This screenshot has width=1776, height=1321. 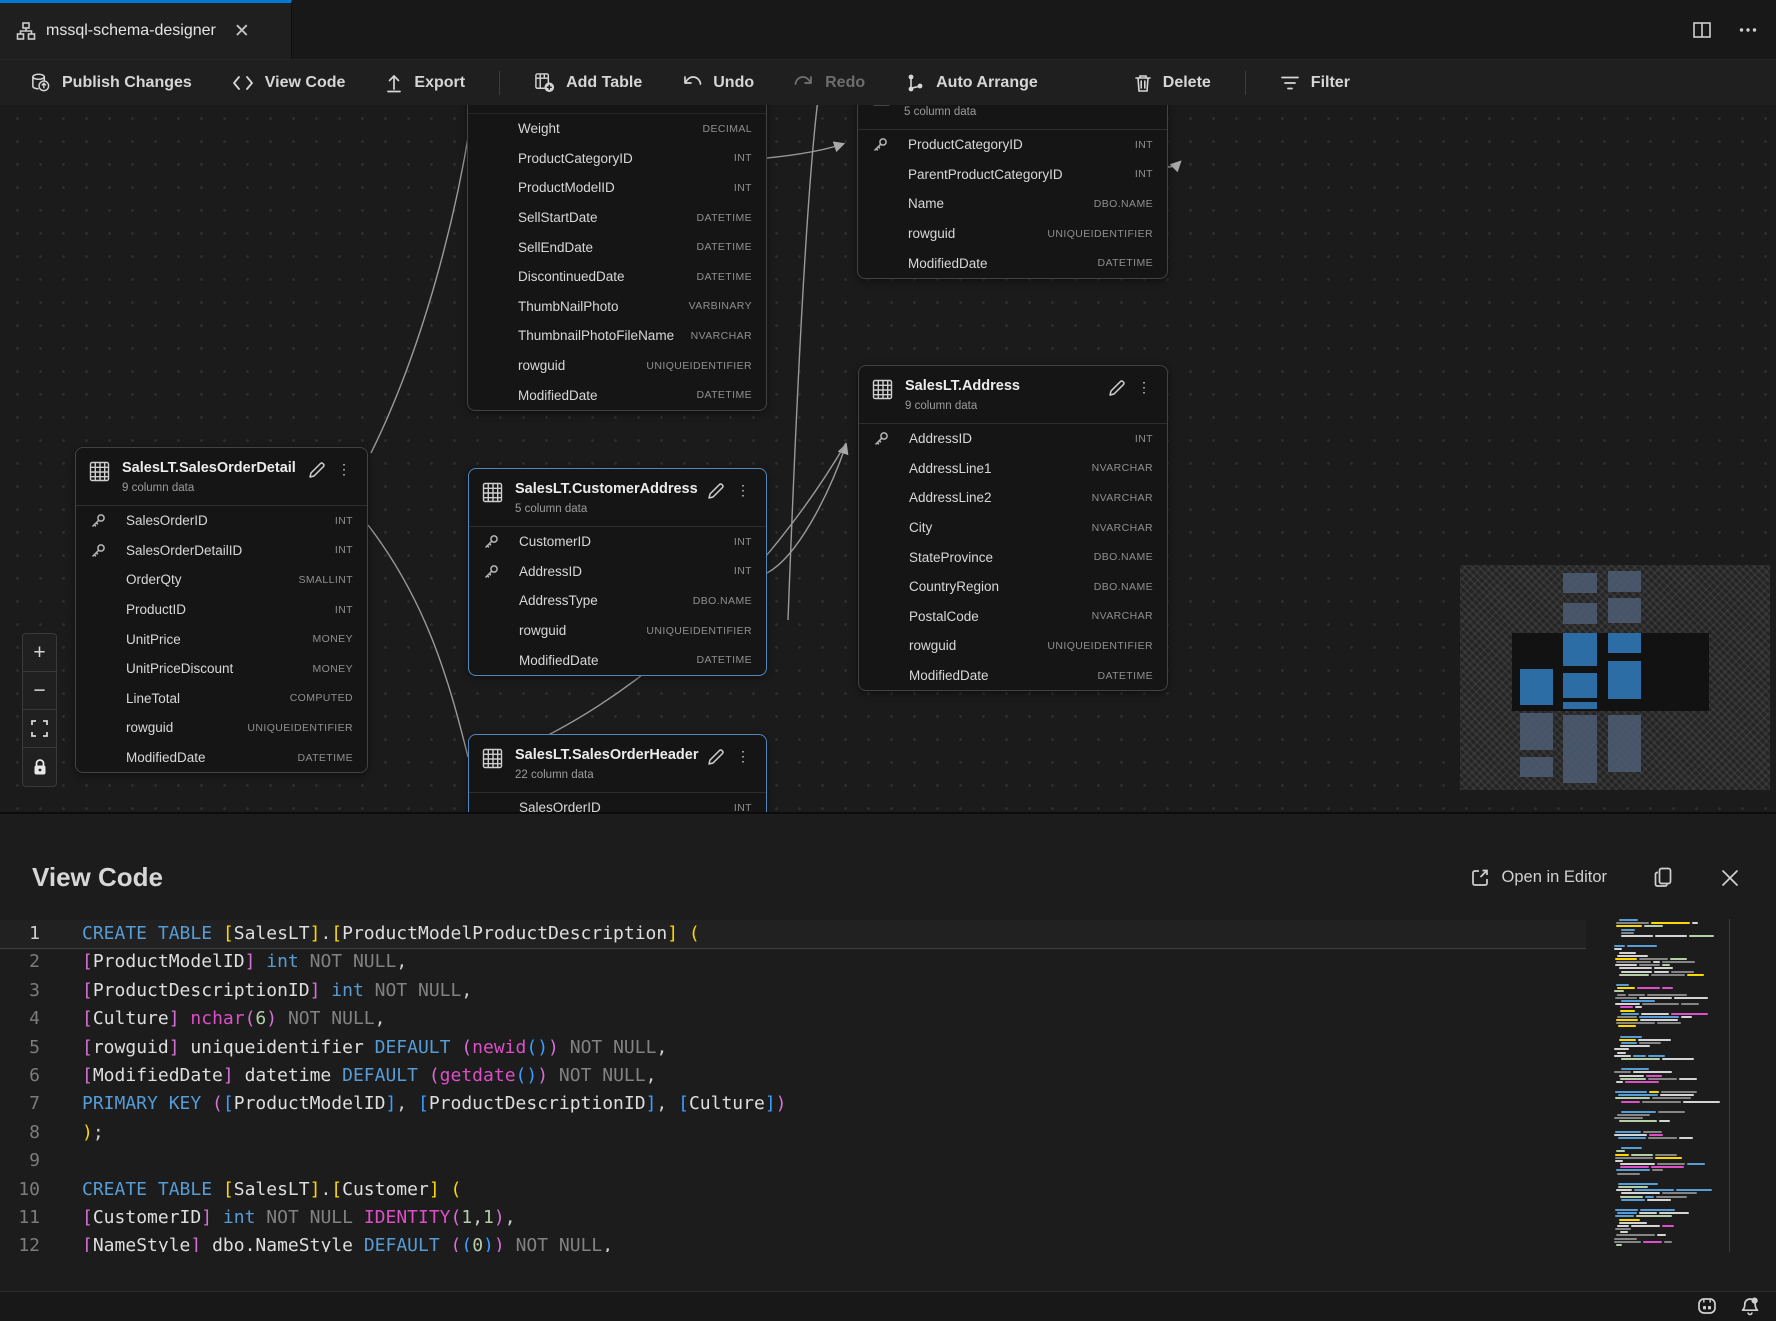 I want to click on fit-view-button, so click(x=39, y=729).